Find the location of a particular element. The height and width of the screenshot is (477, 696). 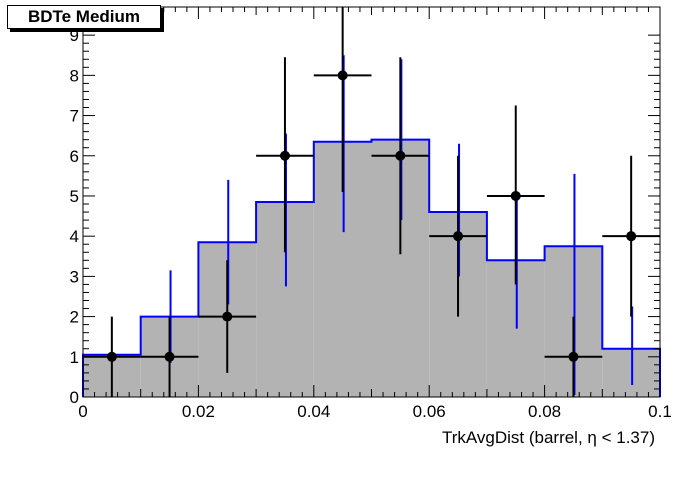

y-tick-label: 4 is located at coordinates (74, 236).